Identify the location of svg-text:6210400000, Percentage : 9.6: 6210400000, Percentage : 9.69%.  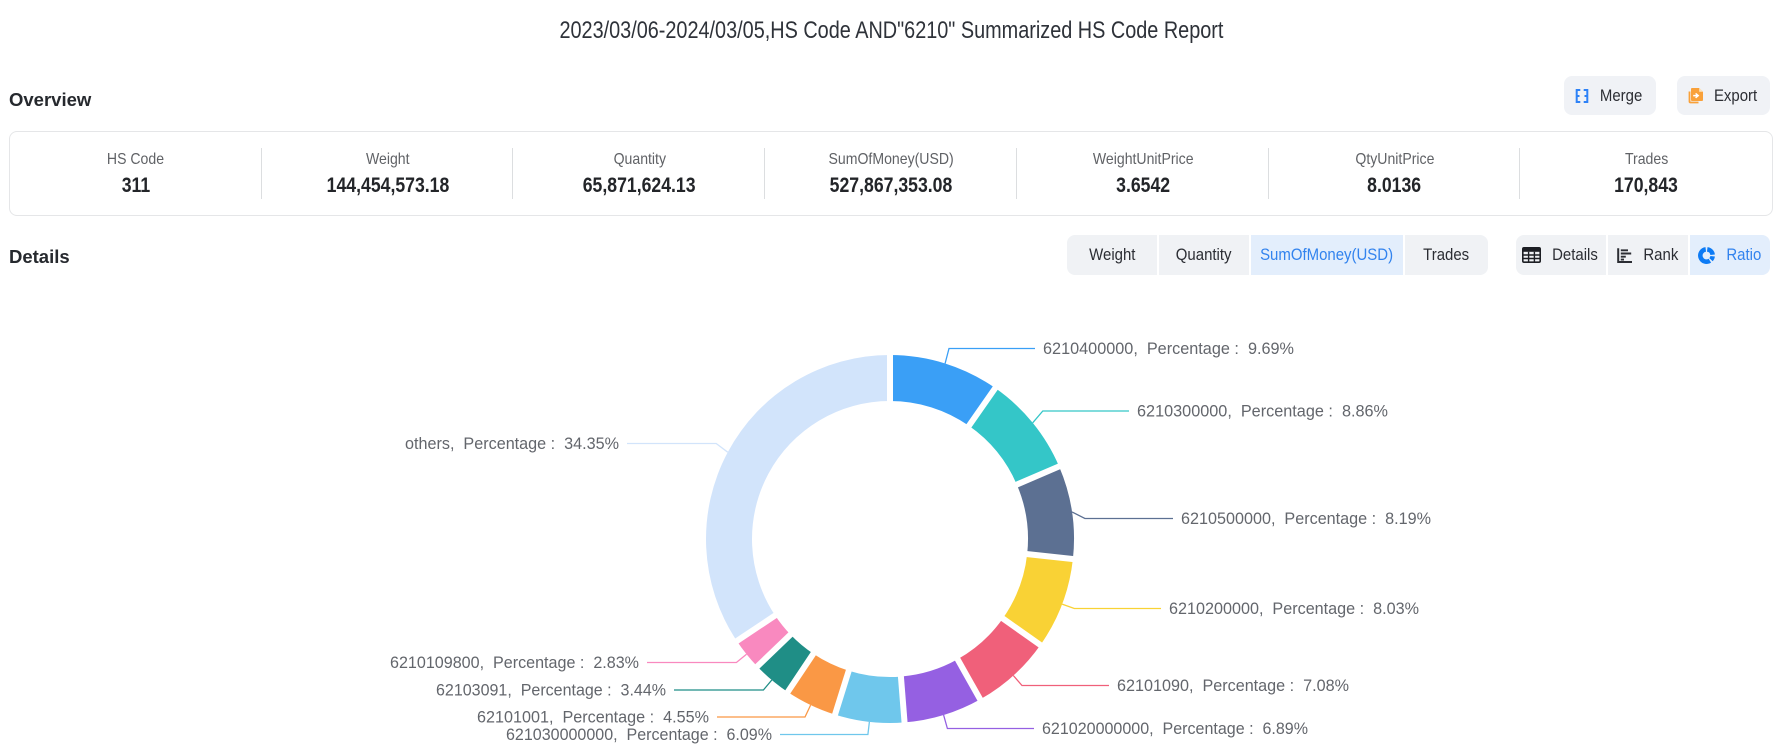
(1168, 348).